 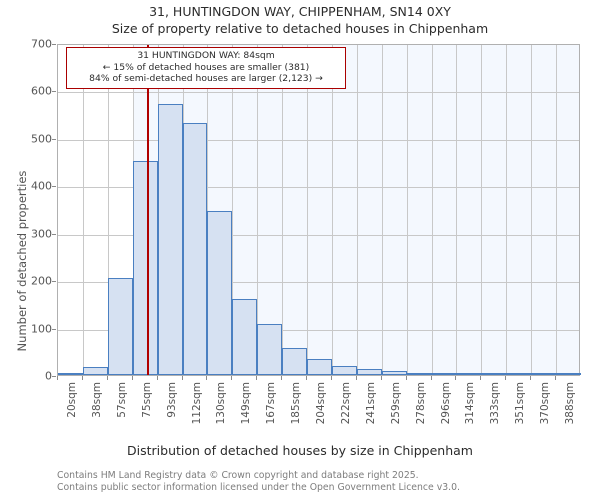 I want to click on y-axis-tick-label: 300, so click(x=41, y=234).